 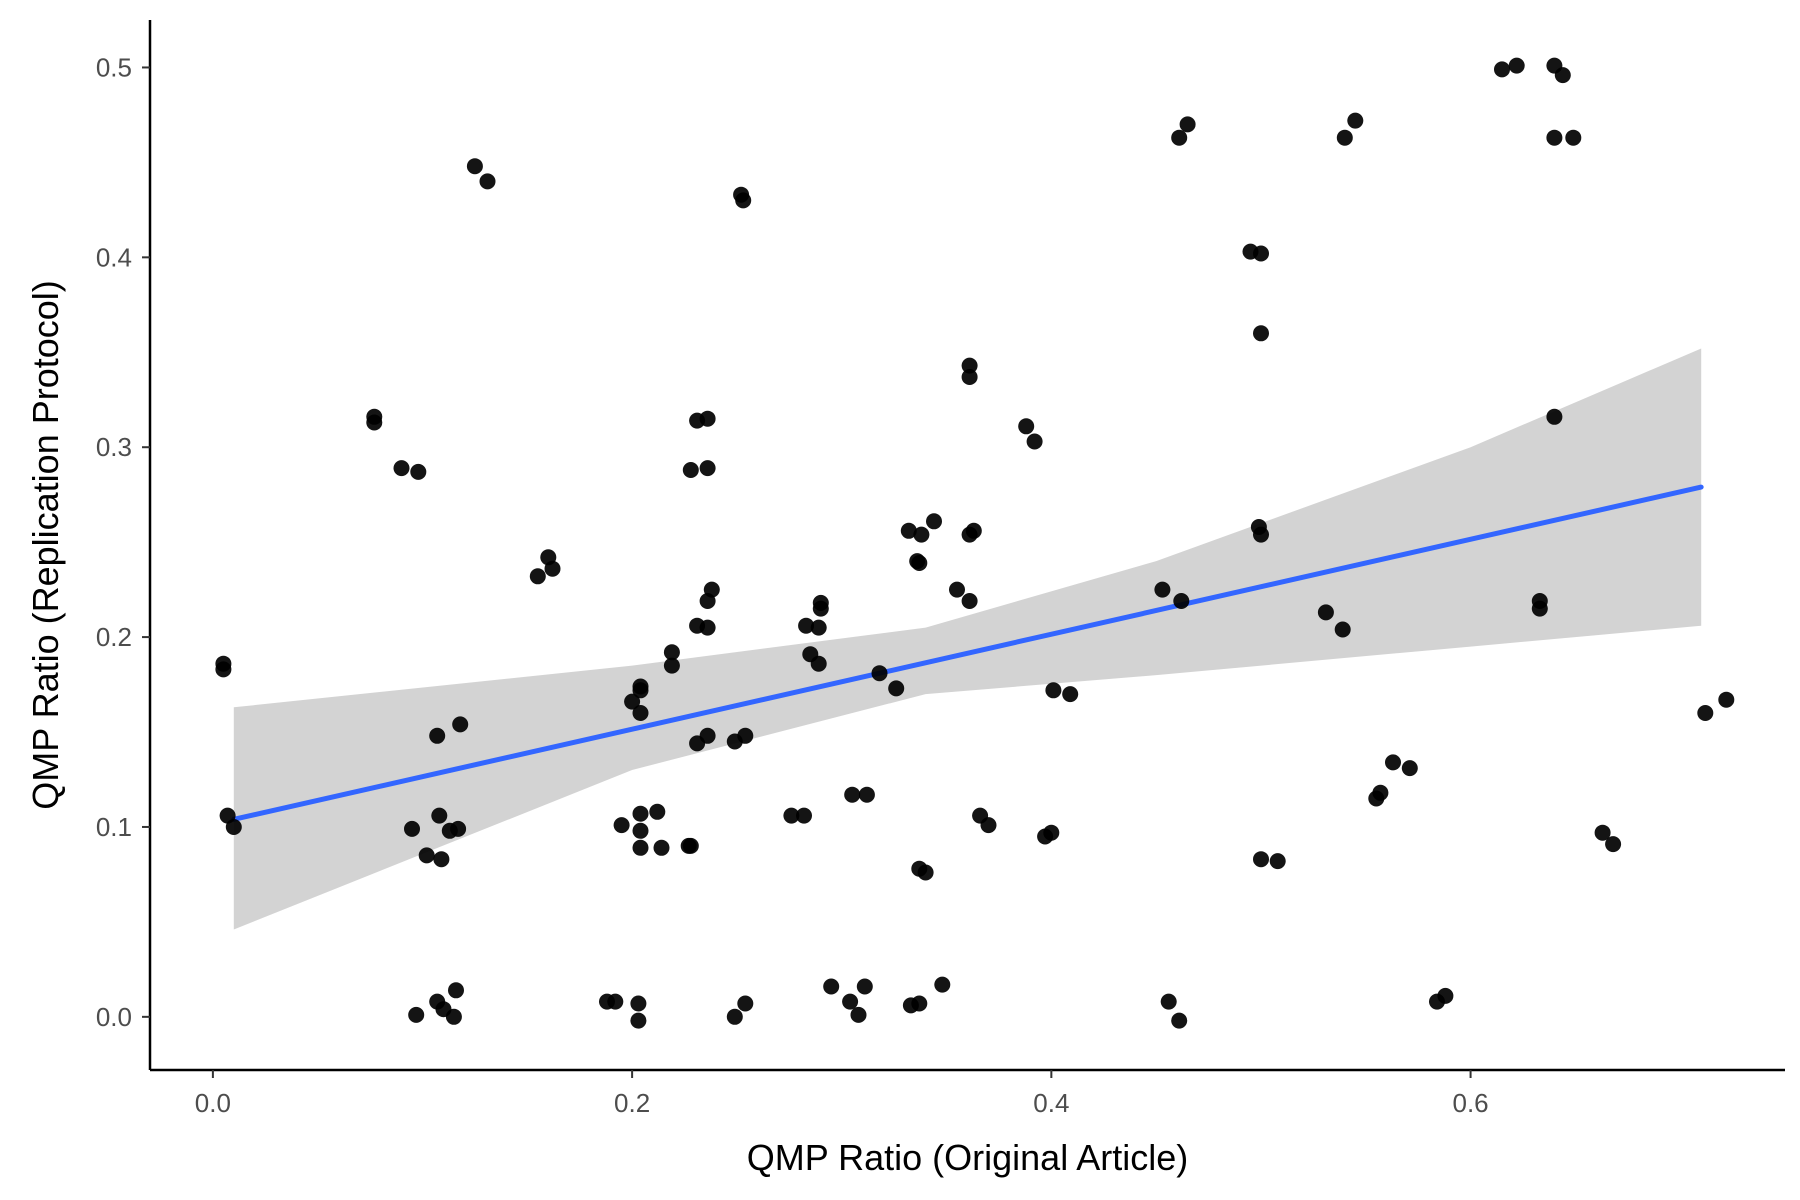 What do you see at coordinates (213, 1103) in the screenshot?
I see `x-tick-label: 0.0` at bounding box center [213, 1103].